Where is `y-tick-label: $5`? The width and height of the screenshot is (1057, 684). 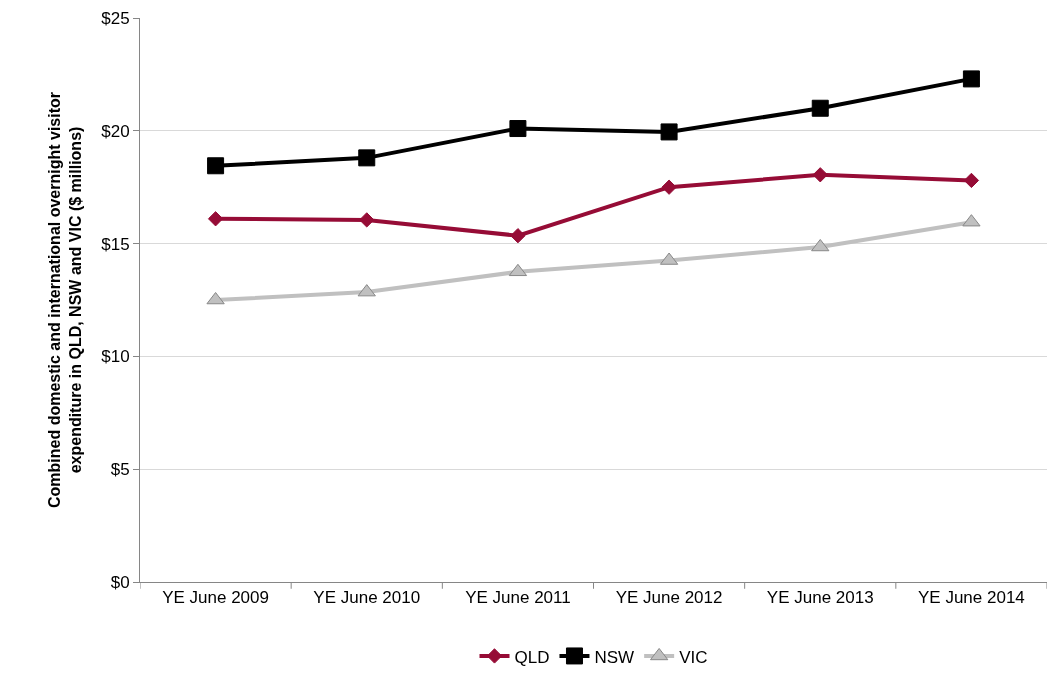
y-tick-label: $5 is located at coordinates (120, 470).